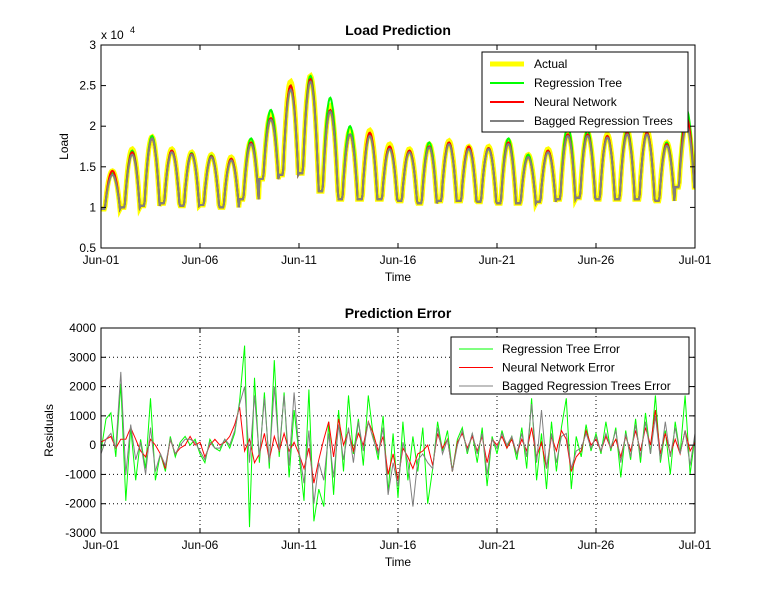 The image size is (768, 605). I want to click on legend-label: Bagged Regression Trees Error, so click(586, 386).